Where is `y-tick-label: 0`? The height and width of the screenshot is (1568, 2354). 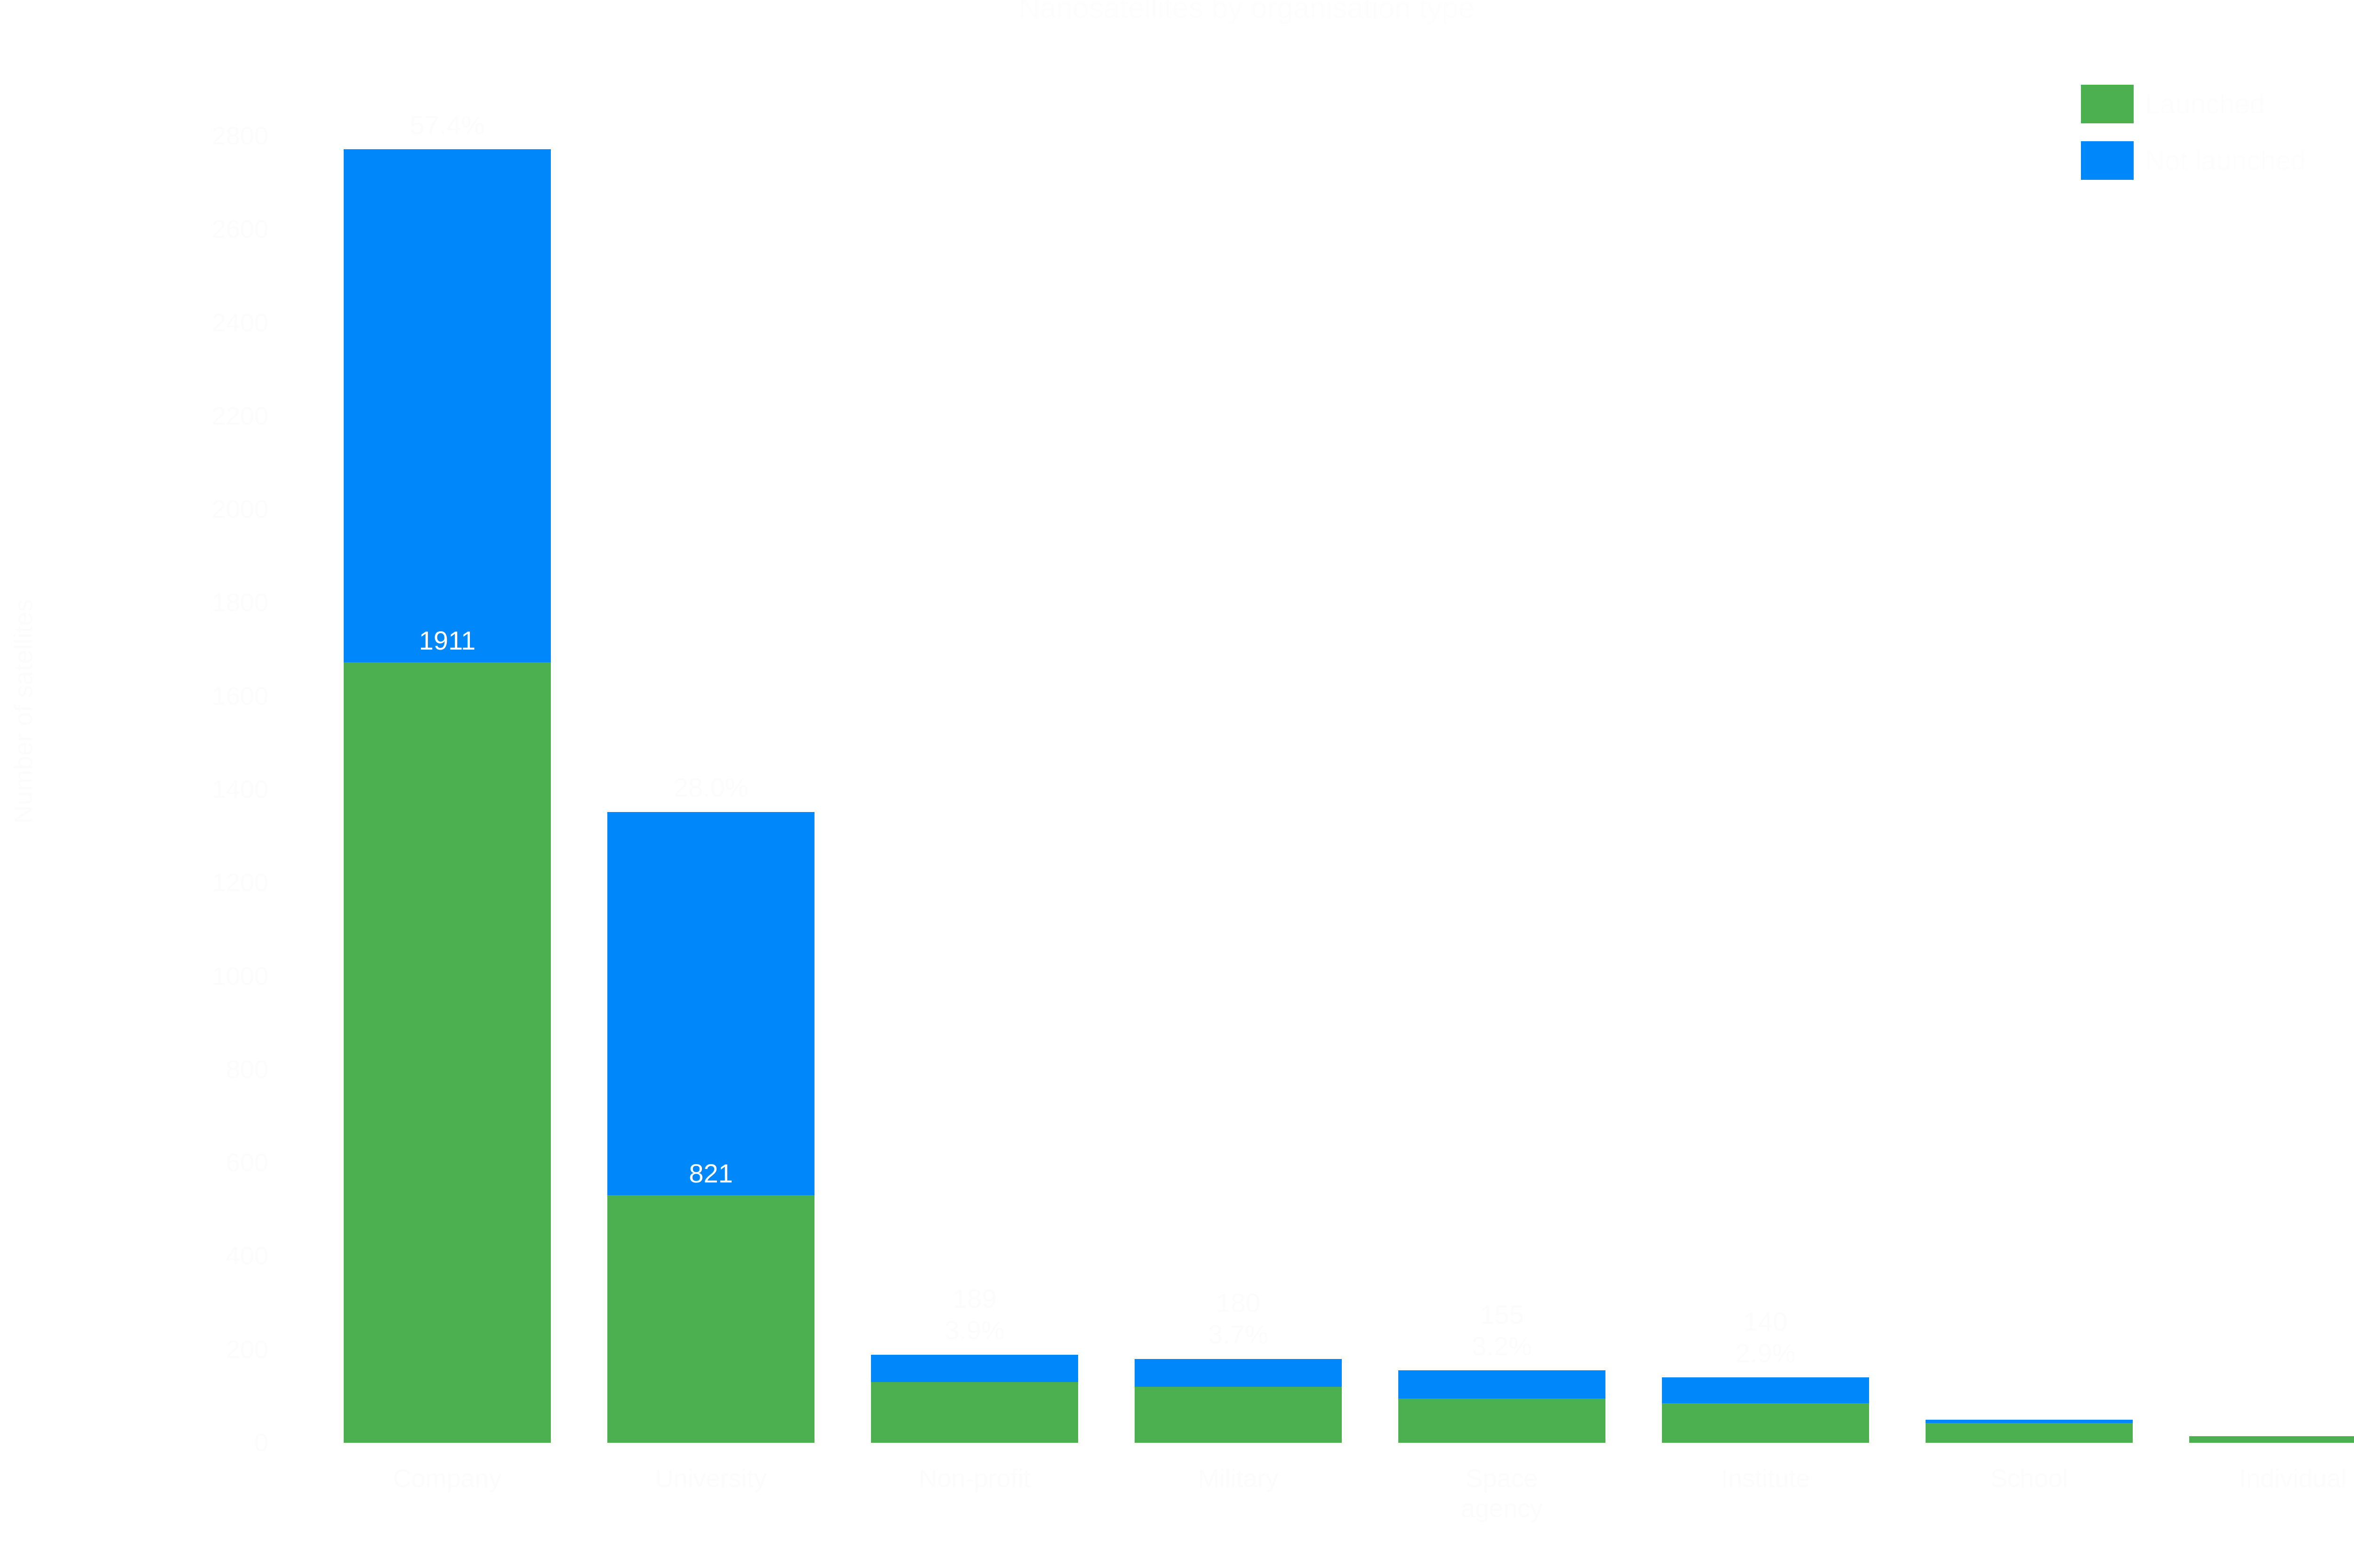
y-tick-label: 0 is located at coordinates (261, 1443).